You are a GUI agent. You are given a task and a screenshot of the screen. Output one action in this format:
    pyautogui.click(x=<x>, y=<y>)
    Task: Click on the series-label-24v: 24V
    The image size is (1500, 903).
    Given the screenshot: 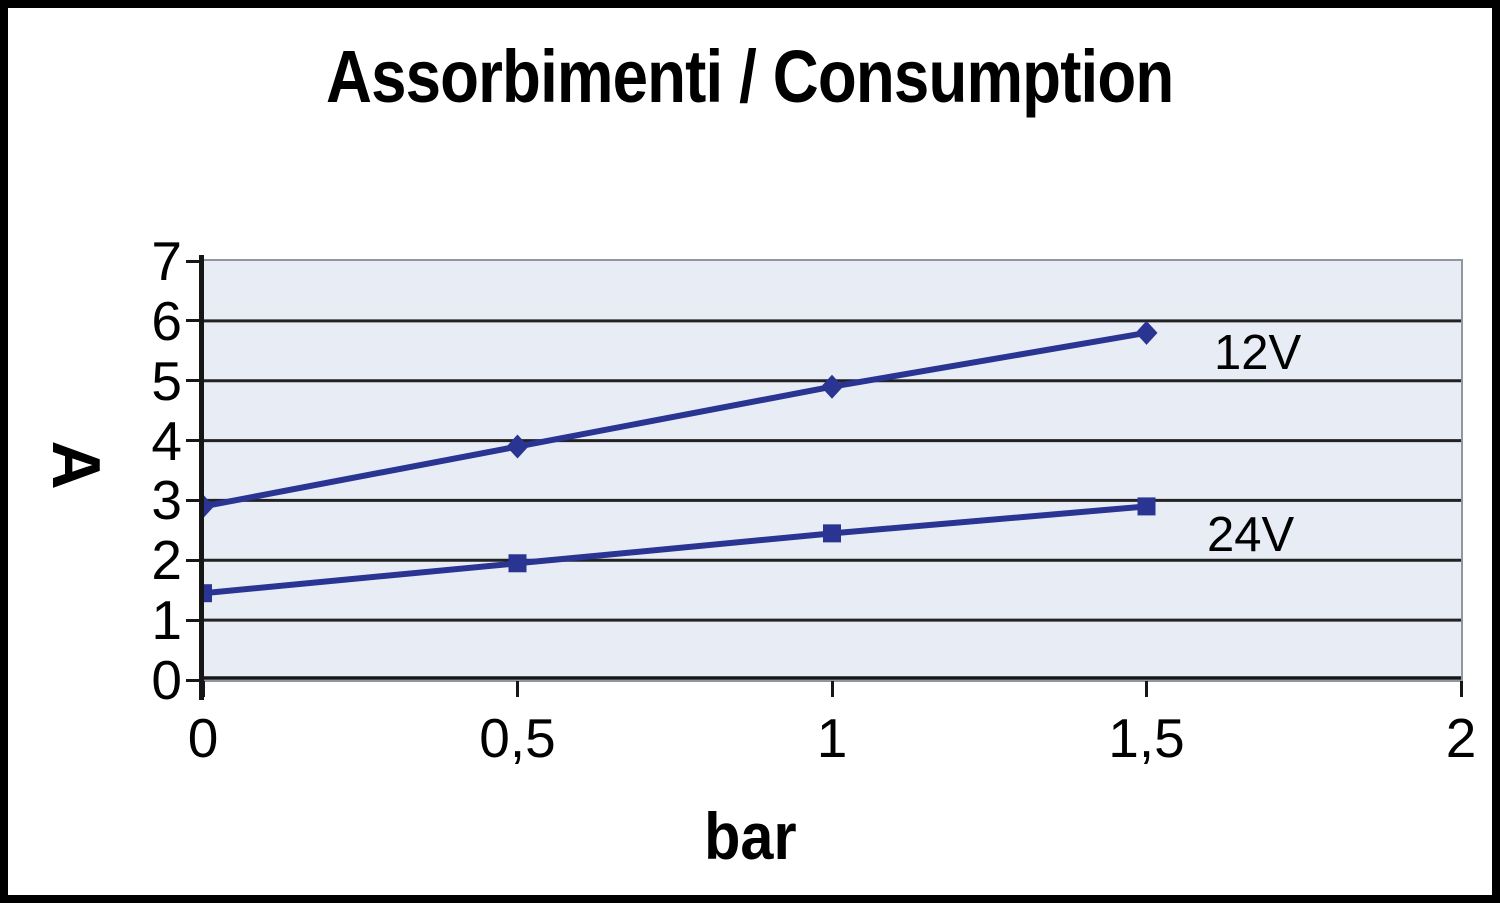 What is the action you would take?
    pyautogui.click(x=1251, y=535)
    